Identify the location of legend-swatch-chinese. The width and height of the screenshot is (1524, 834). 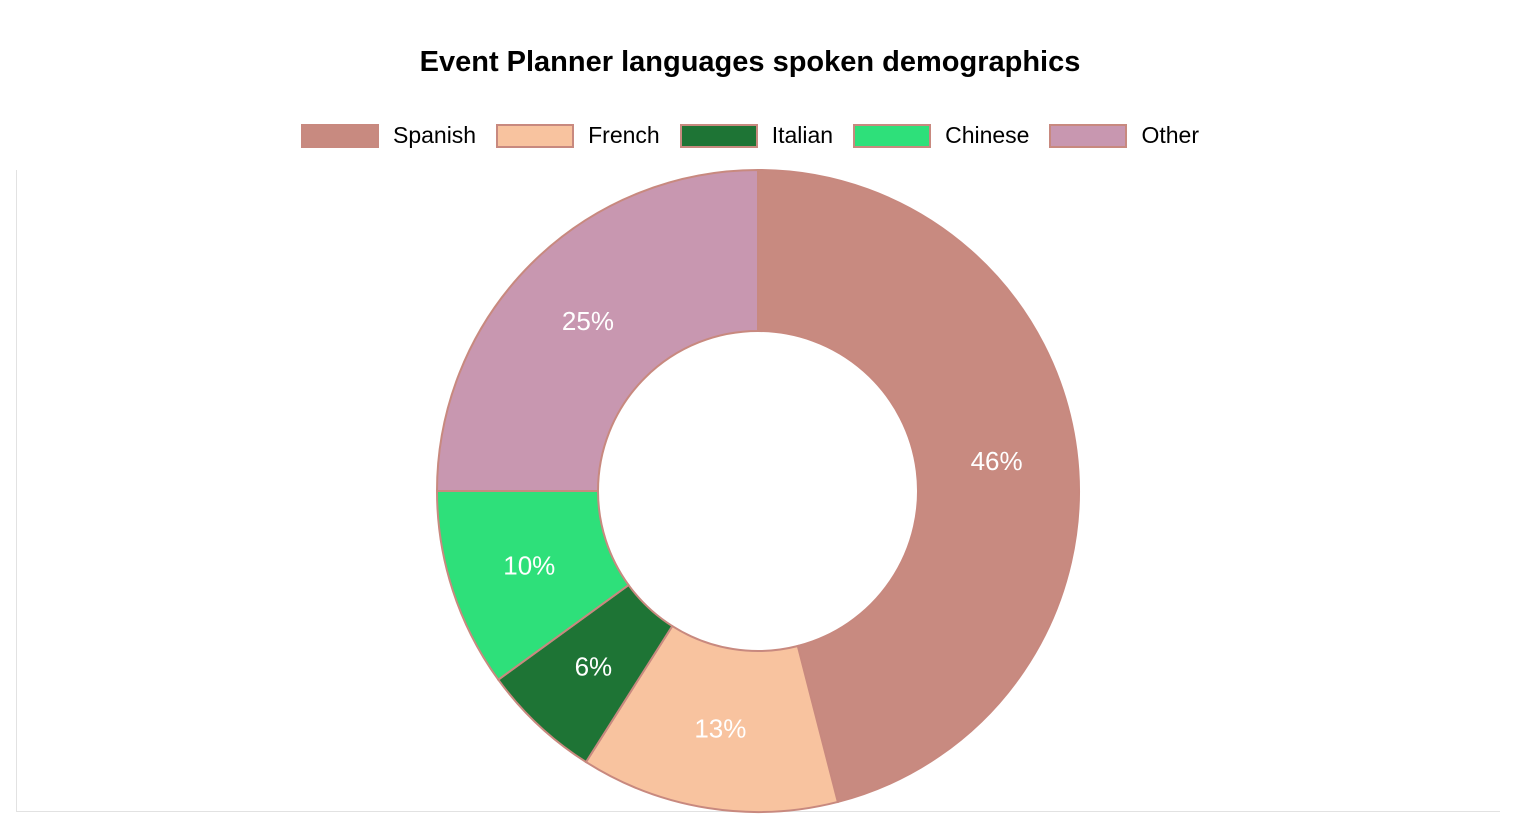
(892, 135).